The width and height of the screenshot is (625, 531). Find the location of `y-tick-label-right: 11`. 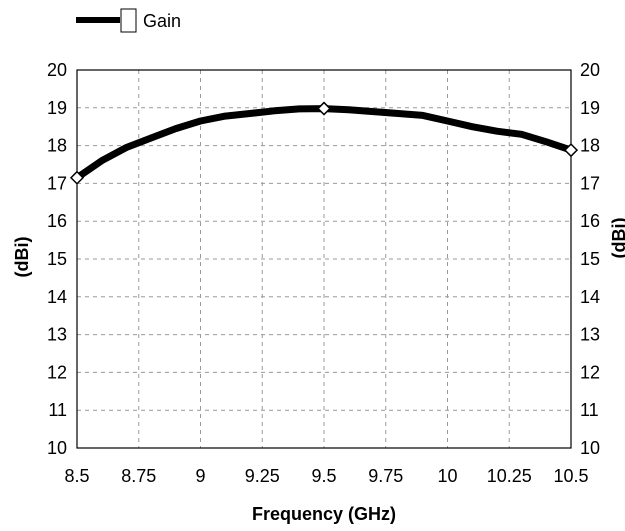

y-tick-label-right: 11 is located at coordinates (589, 410).